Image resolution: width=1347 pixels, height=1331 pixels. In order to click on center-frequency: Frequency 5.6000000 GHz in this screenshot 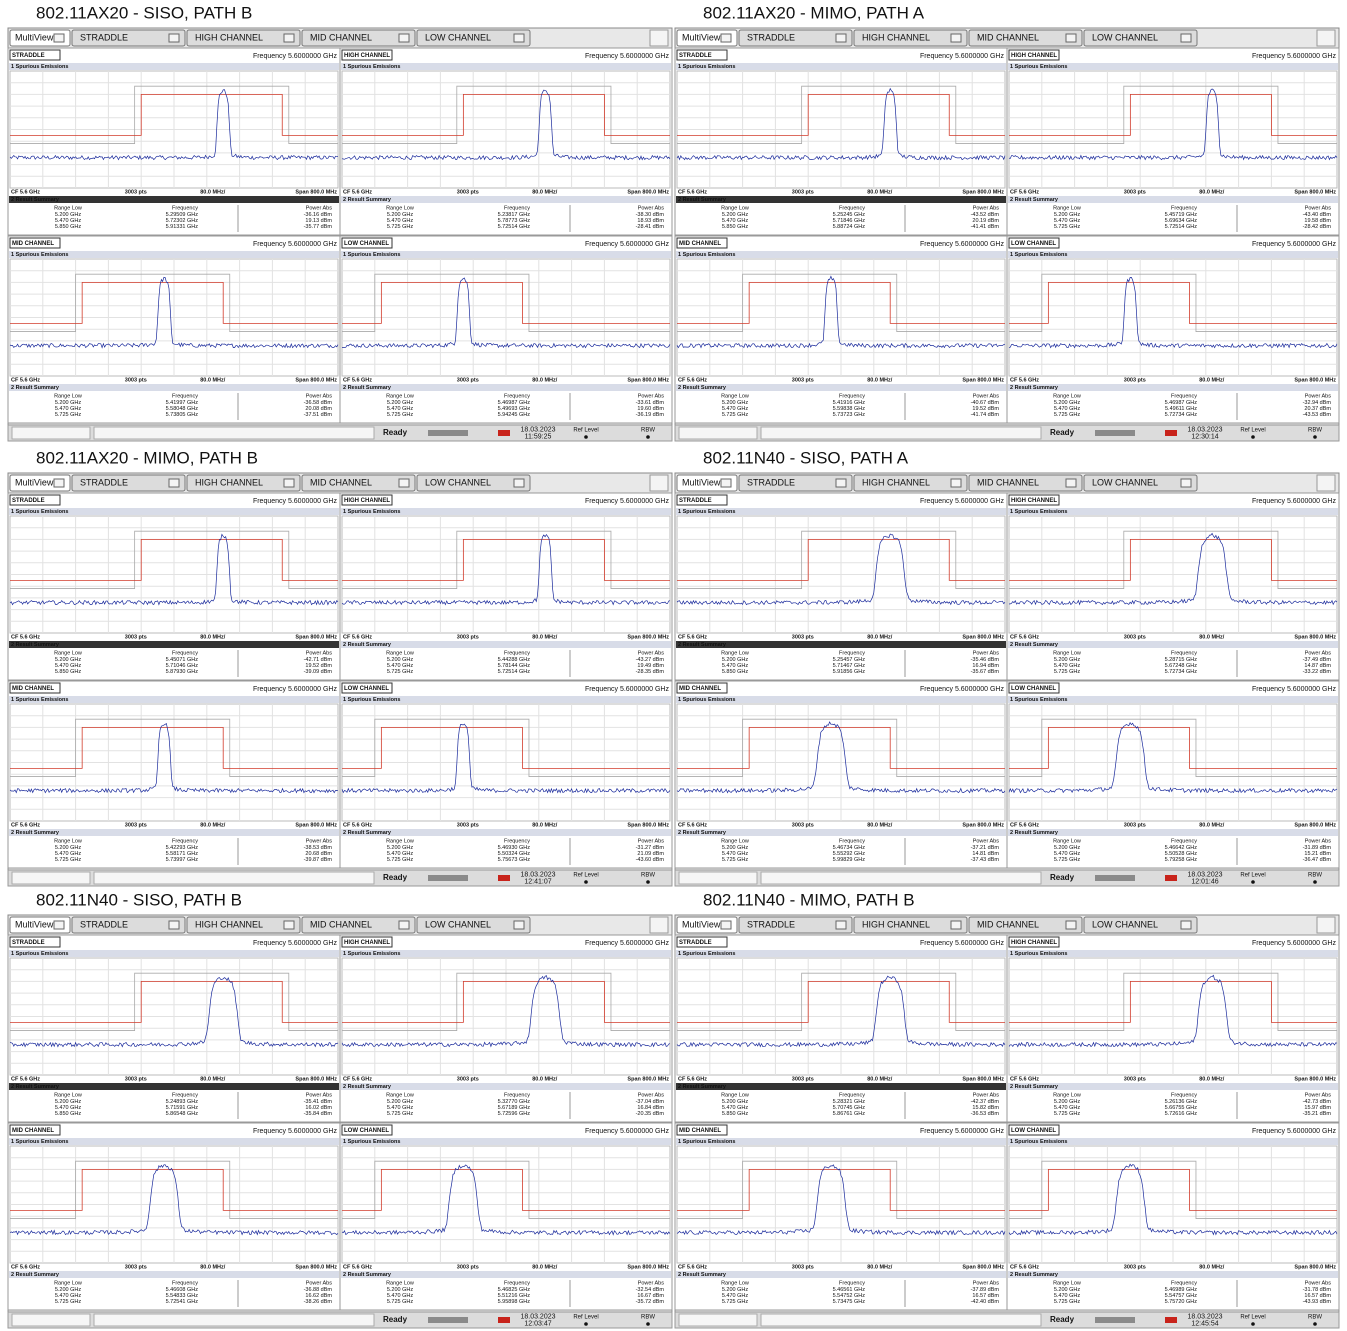, I will do `click(1294, 943)`.